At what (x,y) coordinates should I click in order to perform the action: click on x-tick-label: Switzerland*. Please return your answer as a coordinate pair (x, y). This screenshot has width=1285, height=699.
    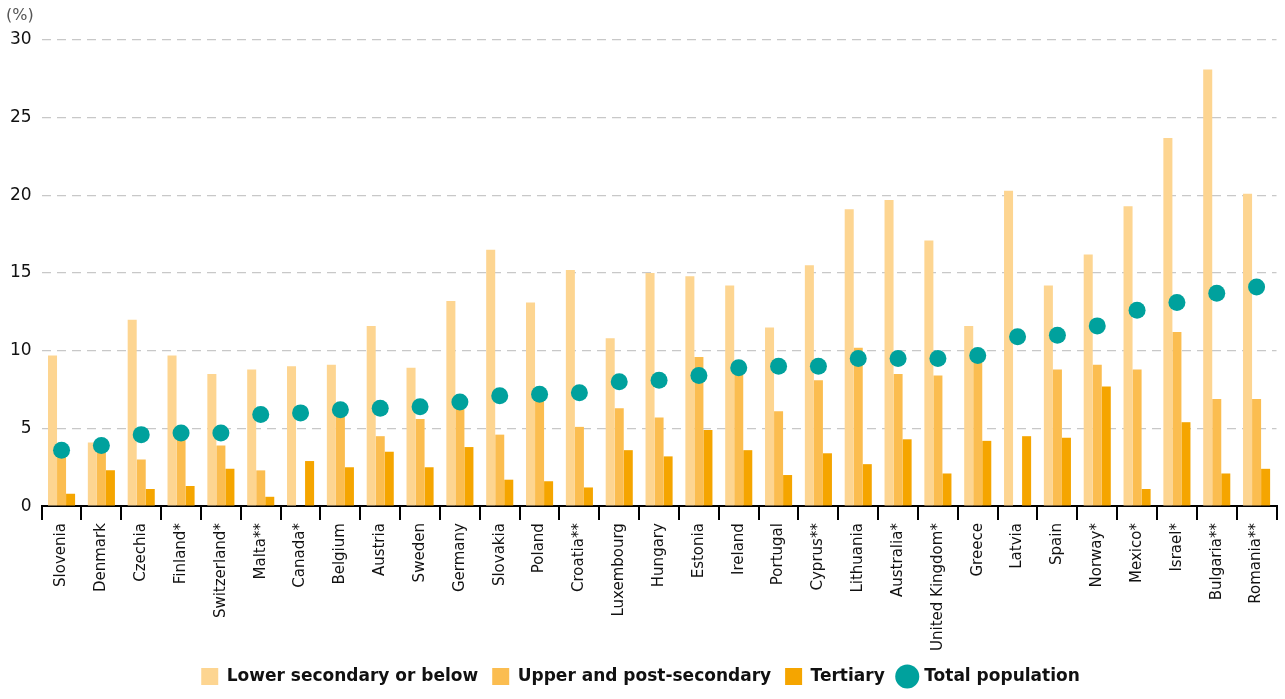
    Looking at the image, I should click on (219, 570).